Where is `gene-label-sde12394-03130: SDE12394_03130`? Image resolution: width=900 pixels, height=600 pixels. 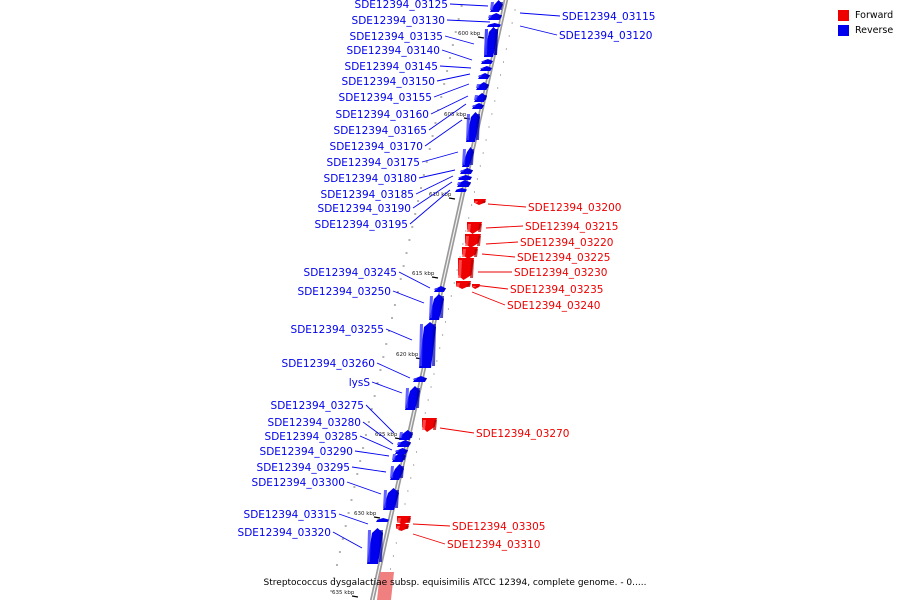
gene-label-sde12394-03130: SDE12394_03130 is located at coordinates (398, 21).